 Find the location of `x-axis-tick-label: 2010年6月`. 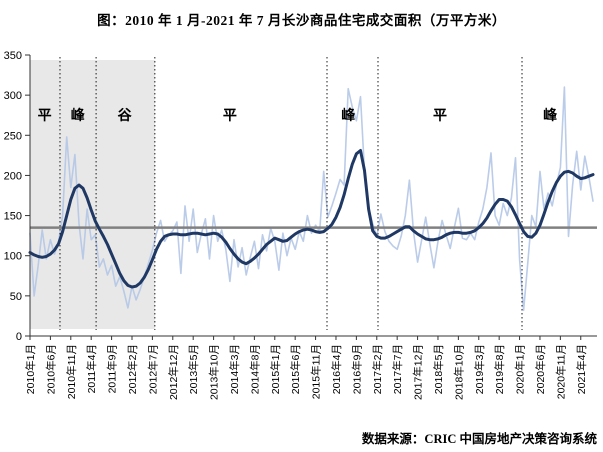

x-axis-tick-label: 2010年6月 is located at coordinates (50, 369).